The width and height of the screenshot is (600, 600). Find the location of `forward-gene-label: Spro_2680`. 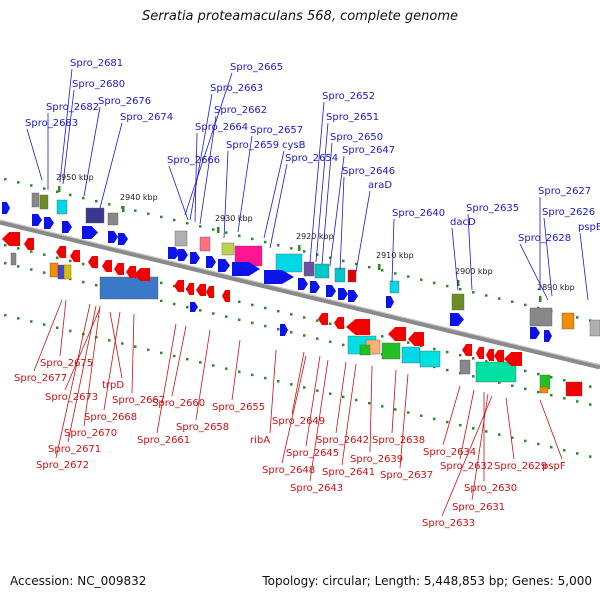

forward-gene-label: Spro_2680 is located at coordinates (98, 84).